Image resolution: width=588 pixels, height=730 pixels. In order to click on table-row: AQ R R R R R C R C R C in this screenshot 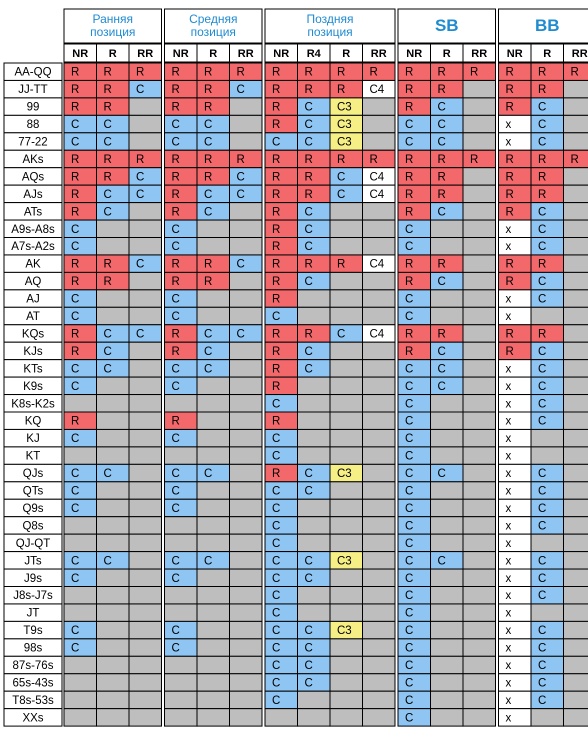, I will do `click(295, 281)`.